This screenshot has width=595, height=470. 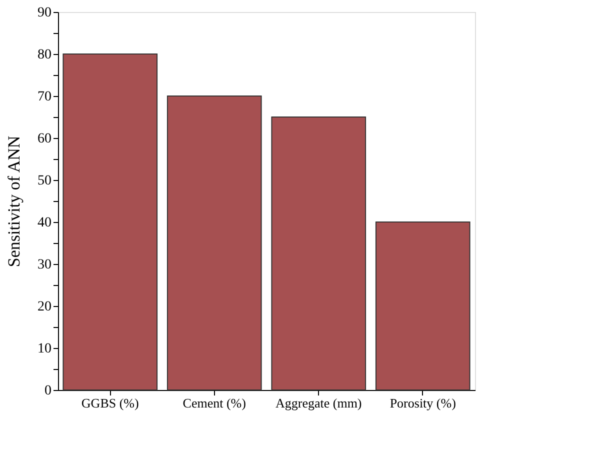 I want to click on y-tick-label: 20, so click(x=45, y=307).